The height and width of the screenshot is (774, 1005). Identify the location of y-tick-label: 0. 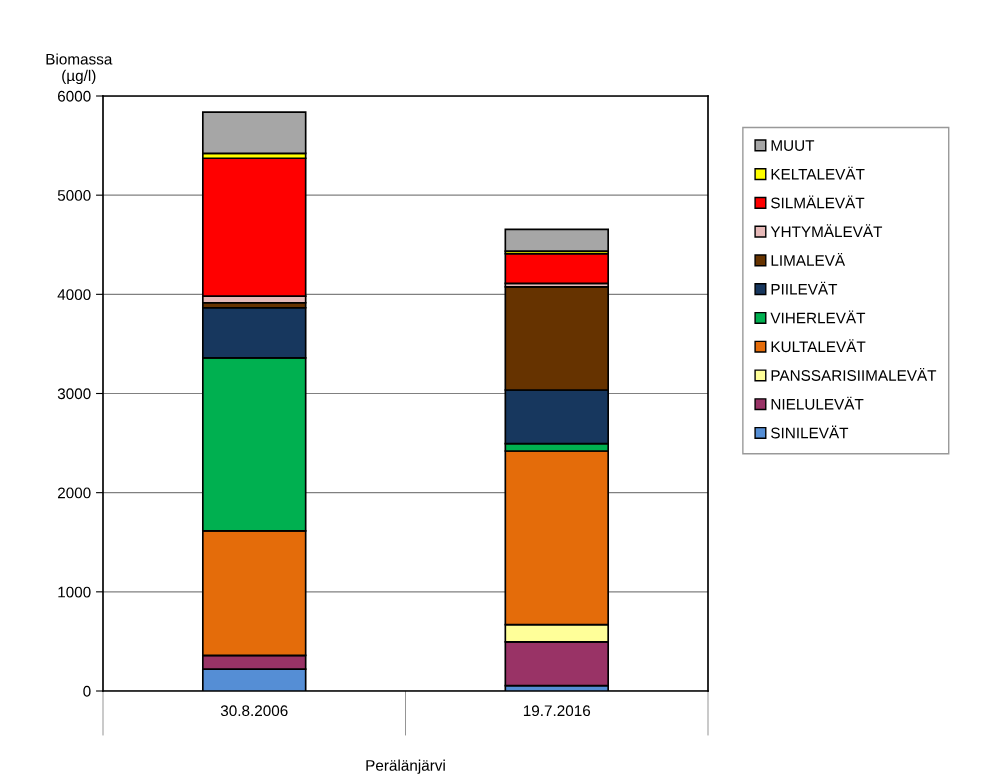
(87, 691).